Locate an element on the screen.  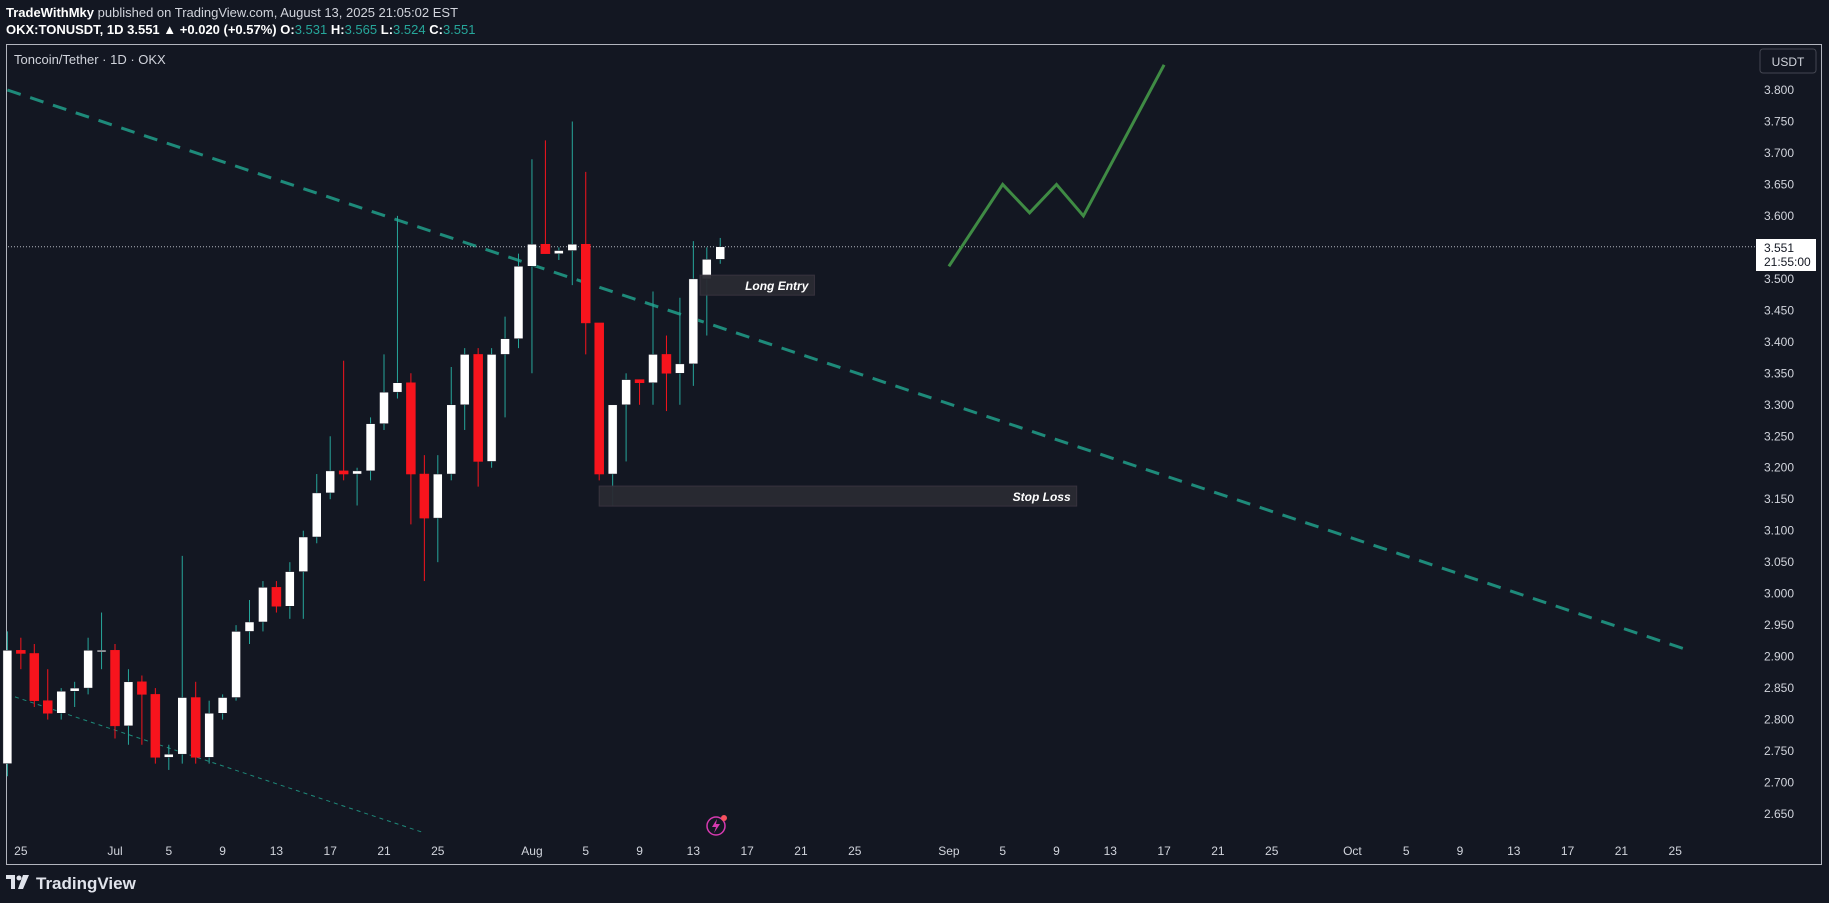
long-entry-label: Long Entry is located at coordinates (777, 286).